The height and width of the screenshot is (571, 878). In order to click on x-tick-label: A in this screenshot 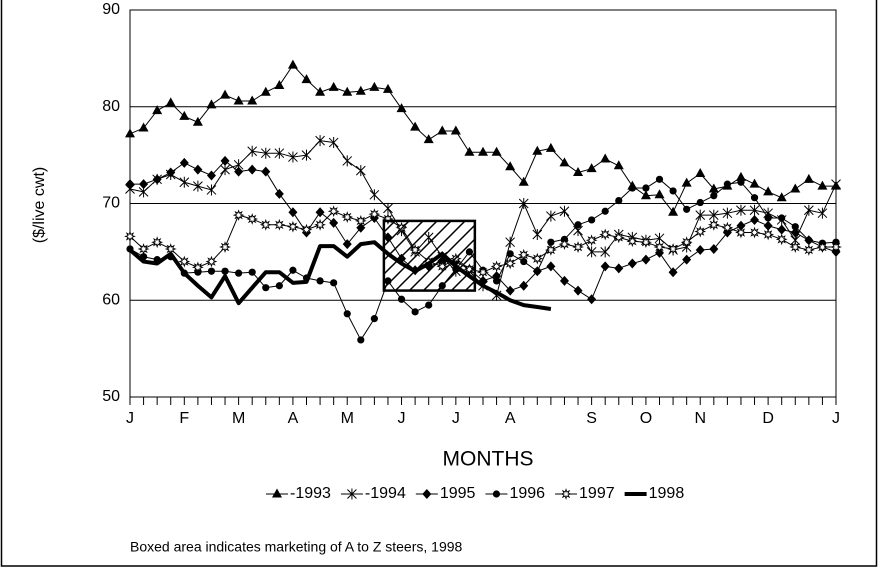, I will do `click(293, 418)`.